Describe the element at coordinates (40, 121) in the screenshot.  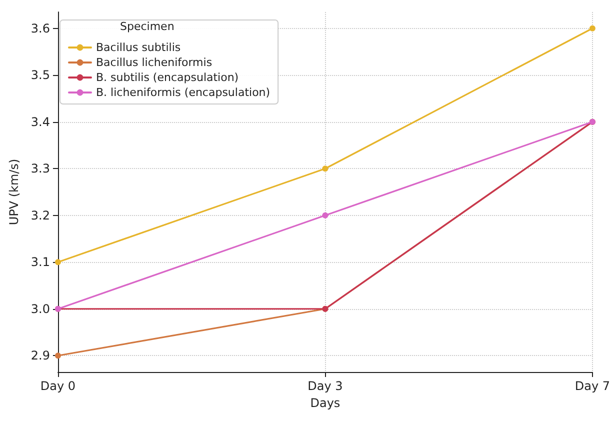
I see `y-tick-label: 3.4` at that location.